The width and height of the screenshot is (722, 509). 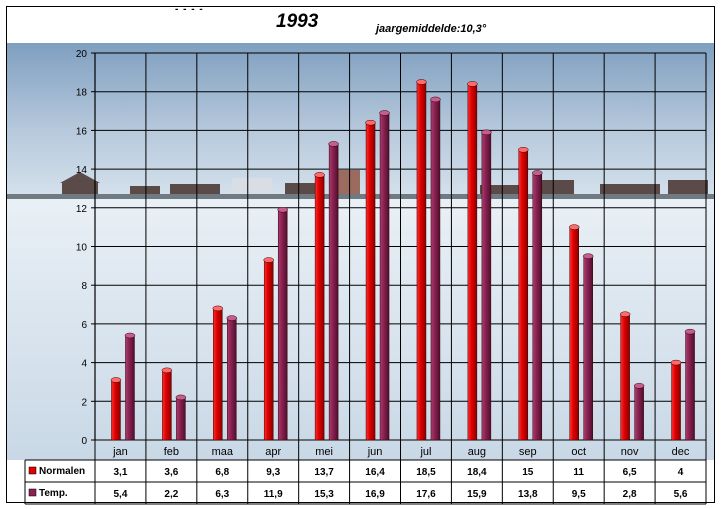 What do you see at coordinates (273, 472) in the screenshot?
I see `data-label: 9,3` at bounding box center [273, 472].